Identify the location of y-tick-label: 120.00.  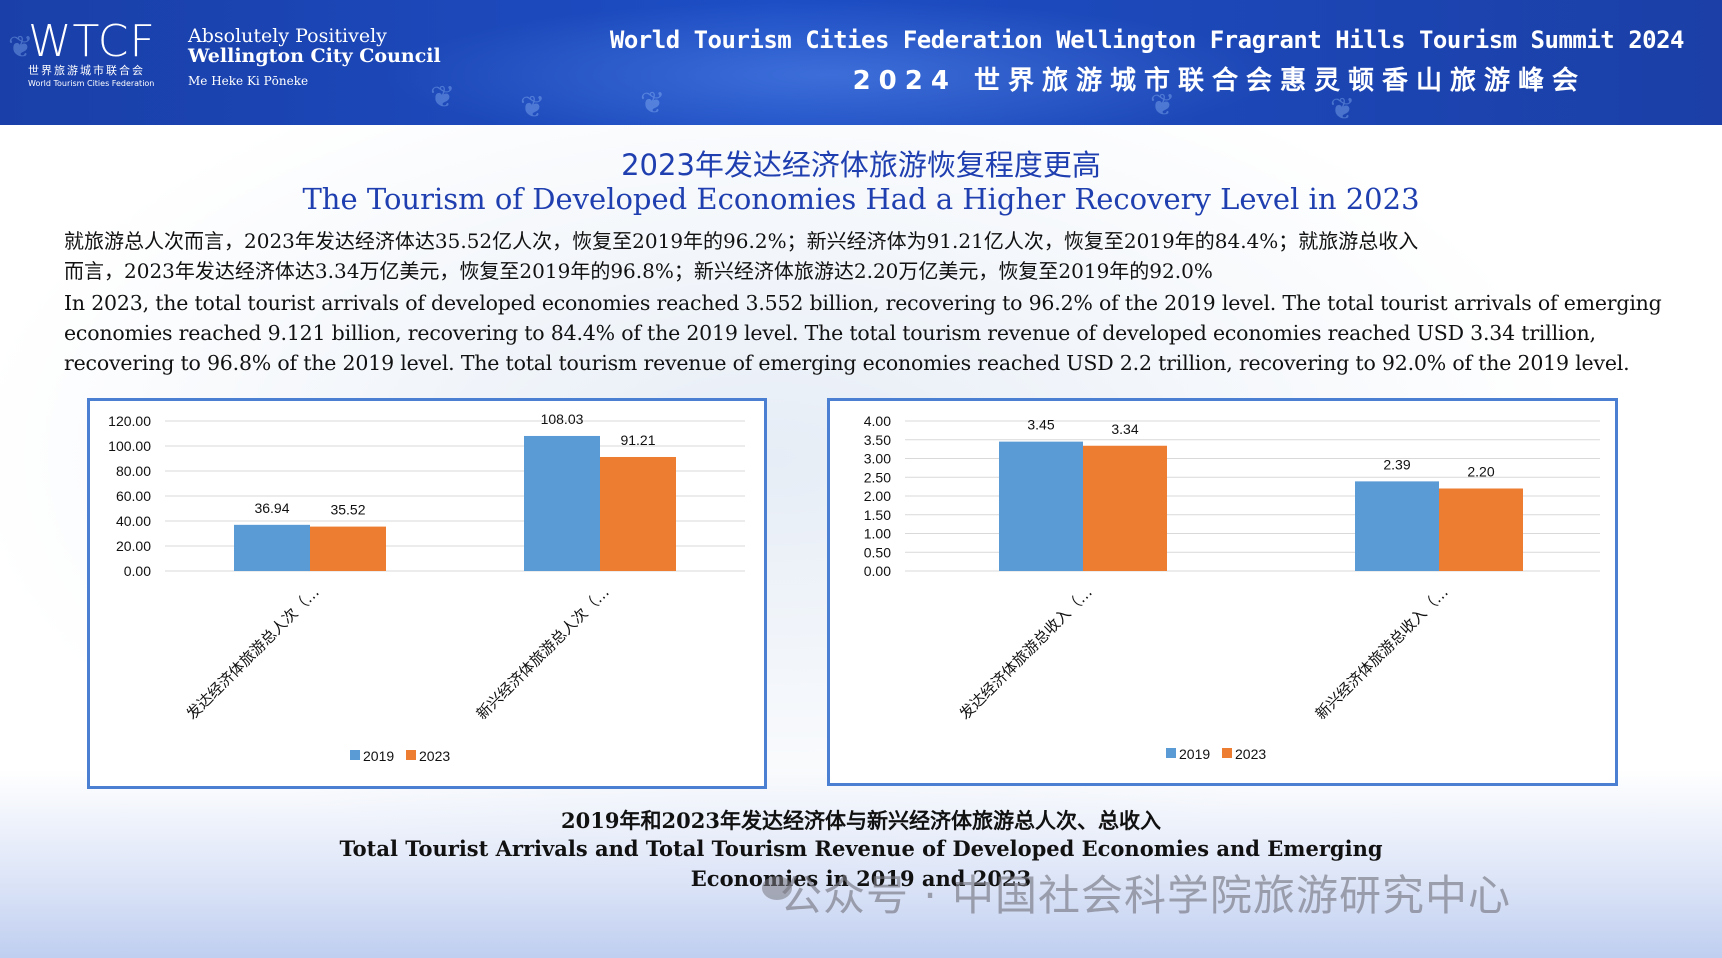
(129, 421).